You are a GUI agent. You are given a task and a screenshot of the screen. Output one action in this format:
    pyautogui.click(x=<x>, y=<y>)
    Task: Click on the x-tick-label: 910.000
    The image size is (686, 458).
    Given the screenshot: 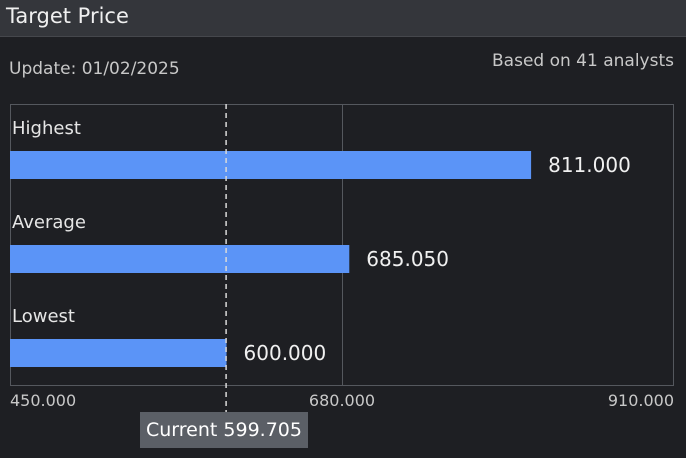 What is the action you would take?
    pyautogui.click(x=641, y=400)
    